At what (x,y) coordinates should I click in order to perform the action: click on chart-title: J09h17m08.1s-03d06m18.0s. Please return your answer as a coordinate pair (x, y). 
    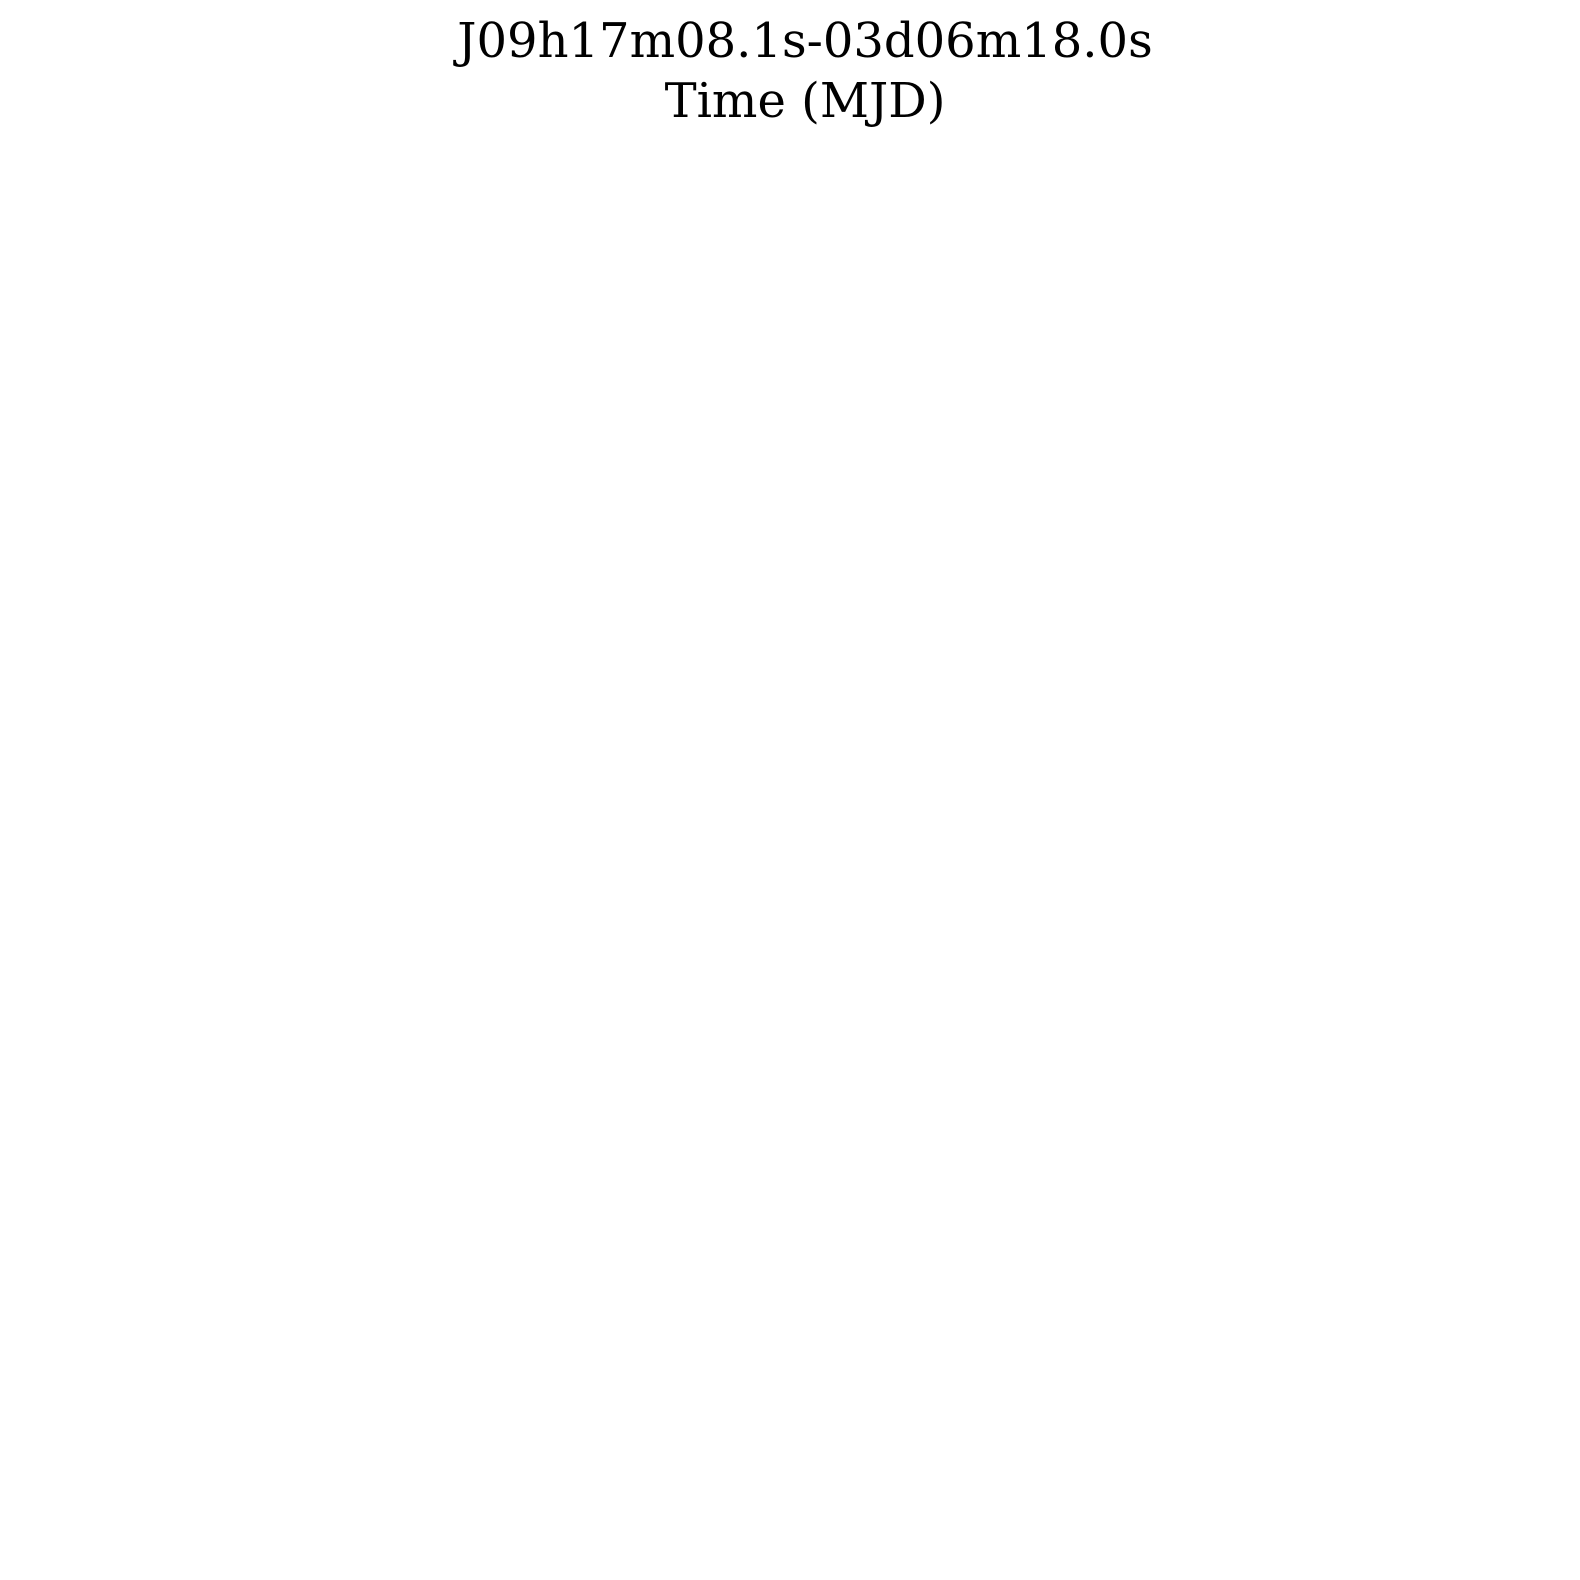
    Looking at the image, I should click on (802, 41).